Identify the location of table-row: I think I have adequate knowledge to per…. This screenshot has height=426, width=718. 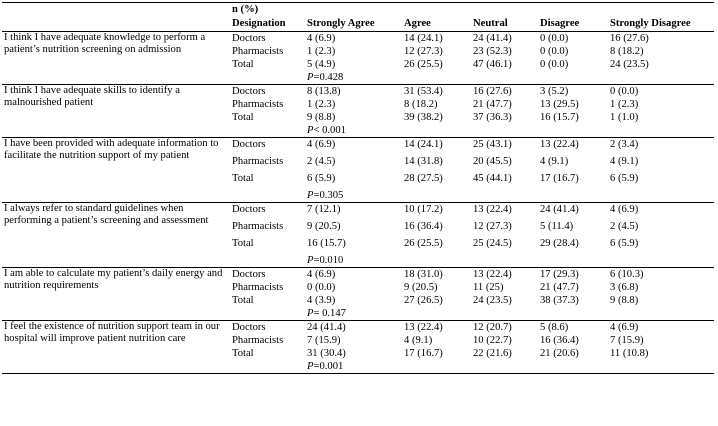
(358, 43).